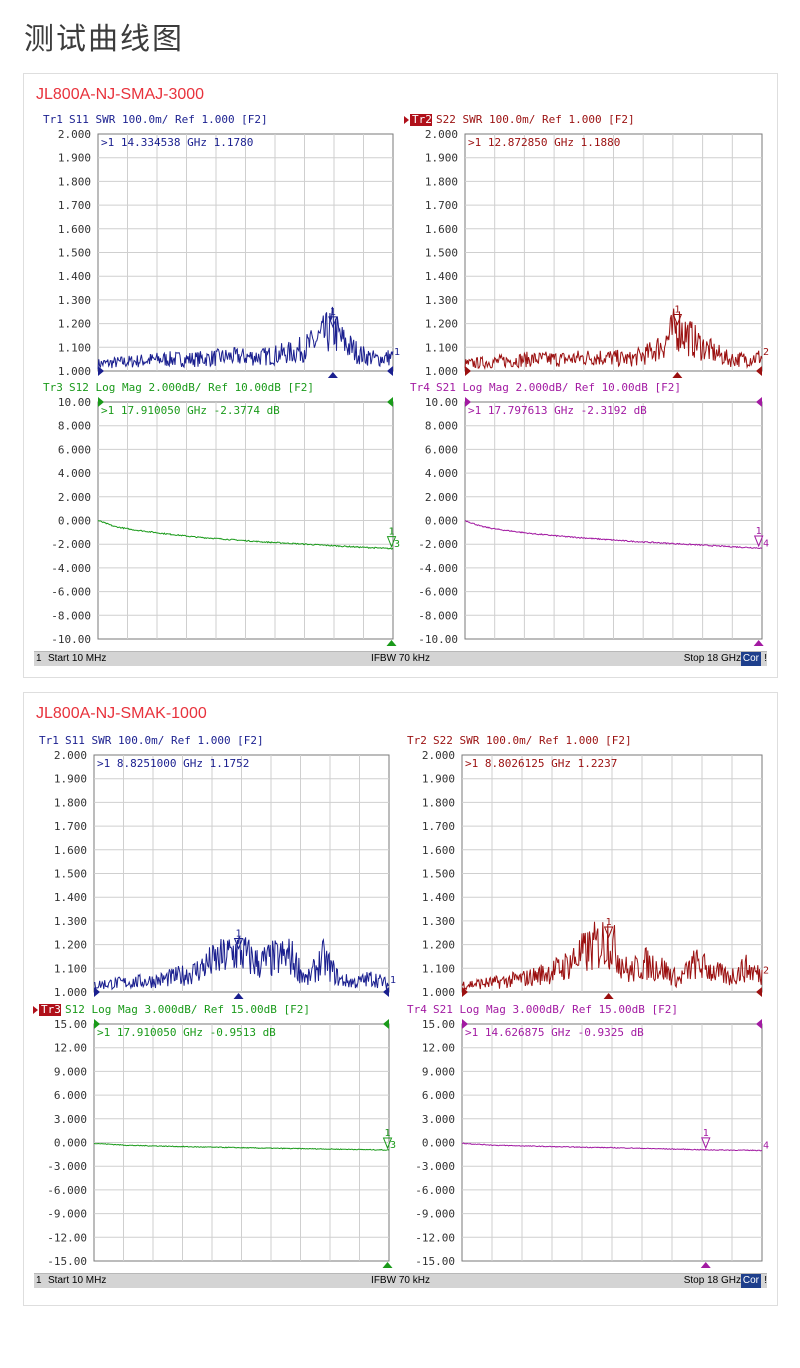  Describe the element at coordinates (557, 410) in the screenshot. I see `marker-readout: >1 17.797613 GHz -2.3192 dB` at that location.